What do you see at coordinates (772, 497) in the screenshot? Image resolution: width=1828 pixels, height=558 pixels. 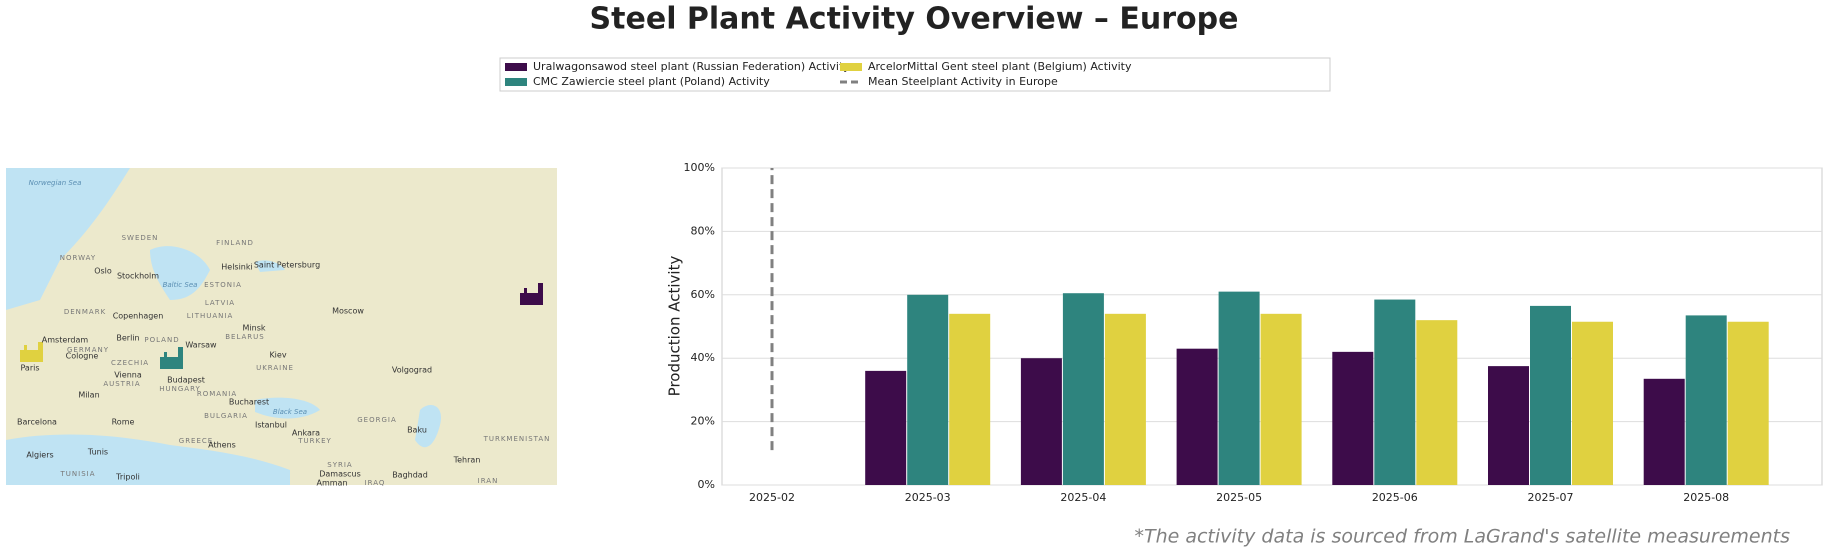 I see `x-tick-label: 2025-02` at bounding box center [772, 497].